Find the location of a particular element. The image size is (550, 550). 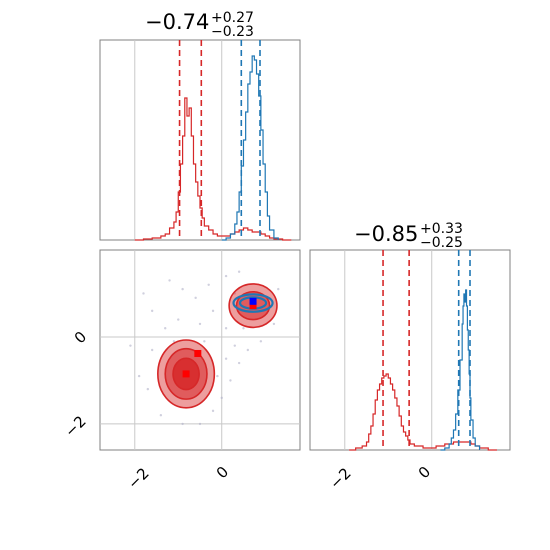

joint-x-tick-label: −2 is located at coordinates (138, 478).